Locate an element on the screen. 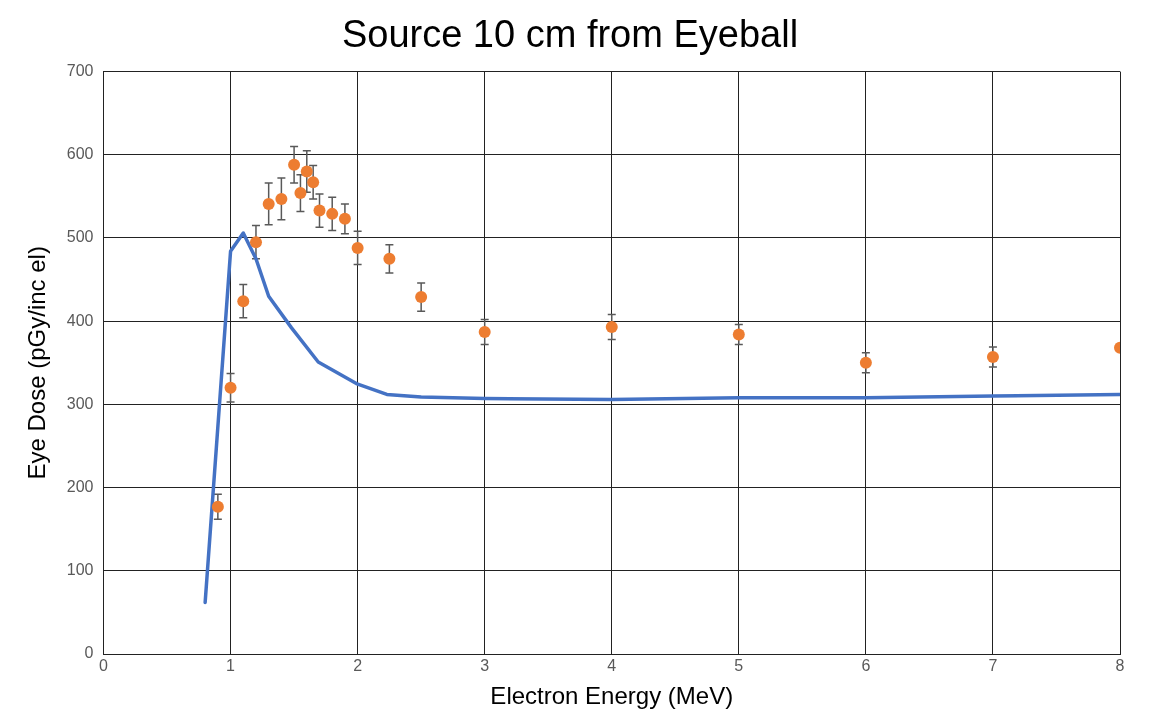 Image resolution: width=1150 pixels, height=721 pixels. y-tick-label: 0 is located at coordinates (89, 653).